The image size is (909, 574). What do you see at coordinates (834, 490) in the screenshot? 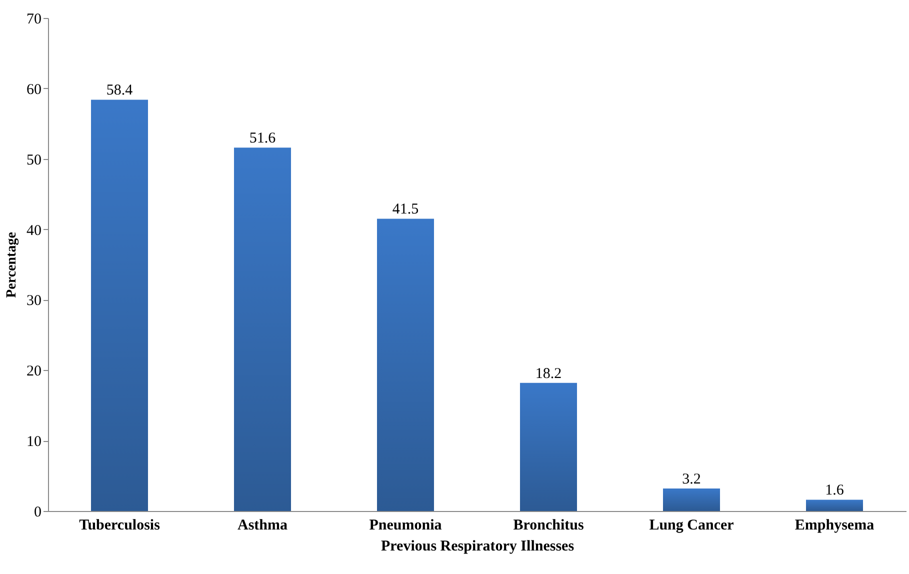
I see `data-label: 1.6` at bounding box center [834, 490].